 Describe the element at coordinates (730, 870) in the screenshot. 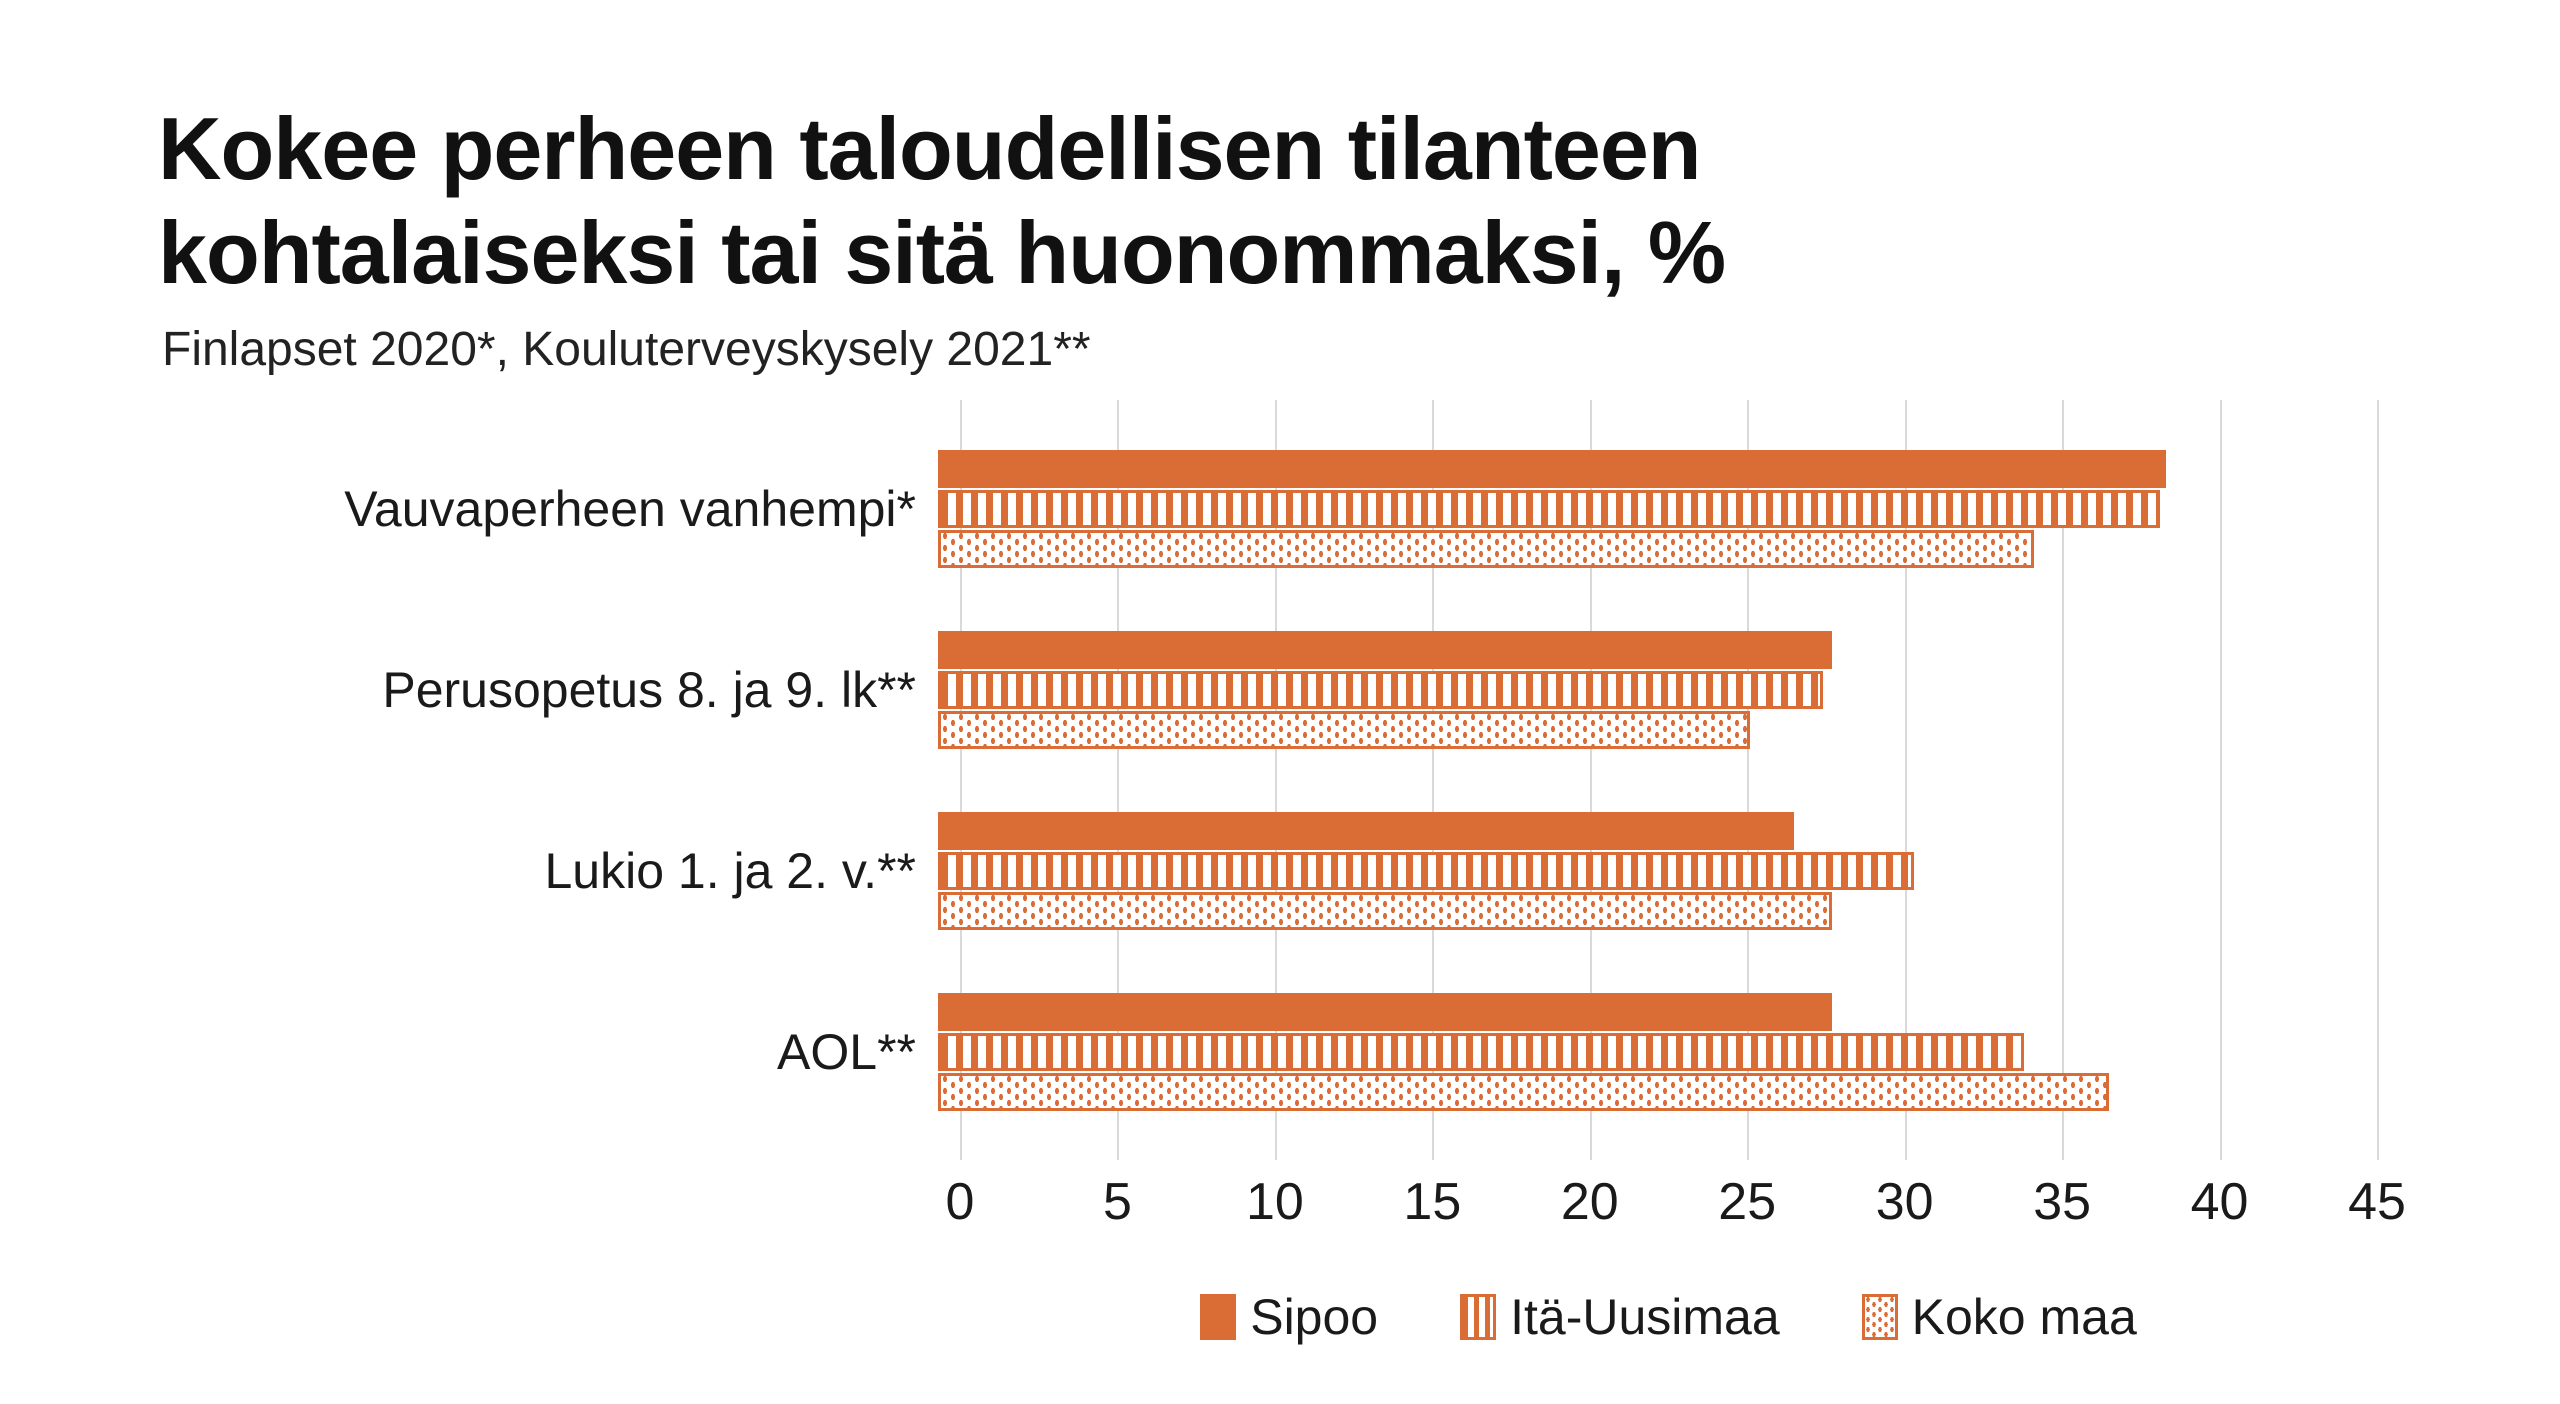

I see `category-label: Lukio 1. ja 2. v.**` at that location.